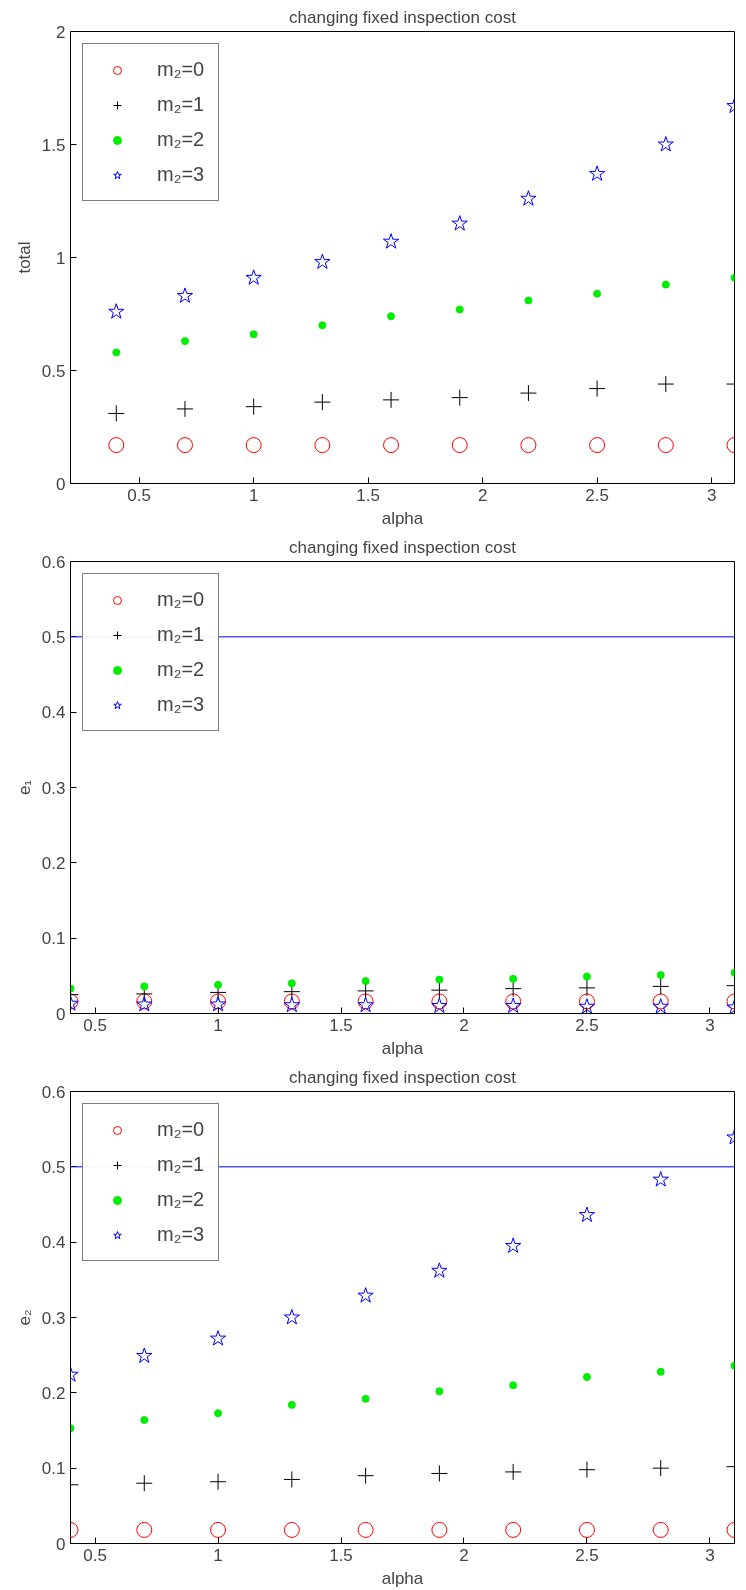 The height and width of the screenshot is (1590, 746). Describe the element at coordinates (53, 863) in the screenshot. I see `y-tick-label: 0.2` at that location.